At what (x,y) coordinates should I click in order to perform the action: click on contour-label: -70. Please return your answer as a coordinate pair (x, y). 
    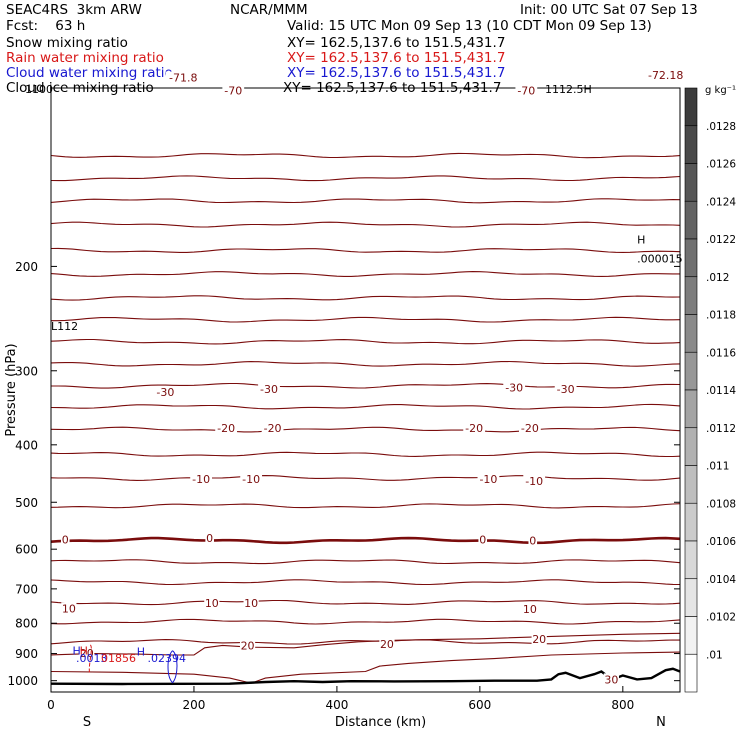
    Looking at the image, I should click on (233, 91).